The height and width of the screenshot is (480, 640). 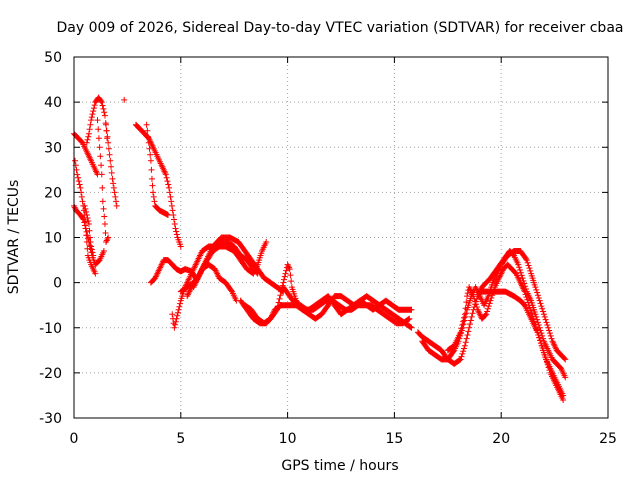 I want to click on x-tick-label: 10, so click(x=288, y=439).